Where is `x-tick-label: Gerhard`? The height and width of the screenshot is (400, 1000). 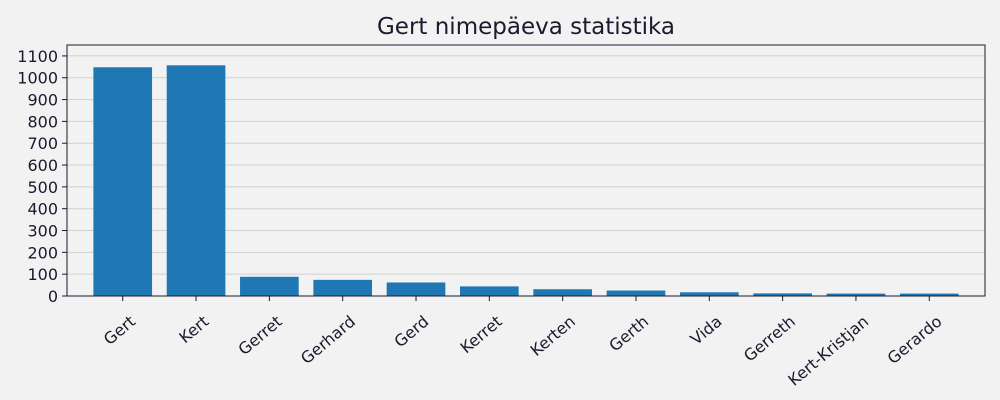
x-tick-label: Gerhard is located at coordinates (328, 340).